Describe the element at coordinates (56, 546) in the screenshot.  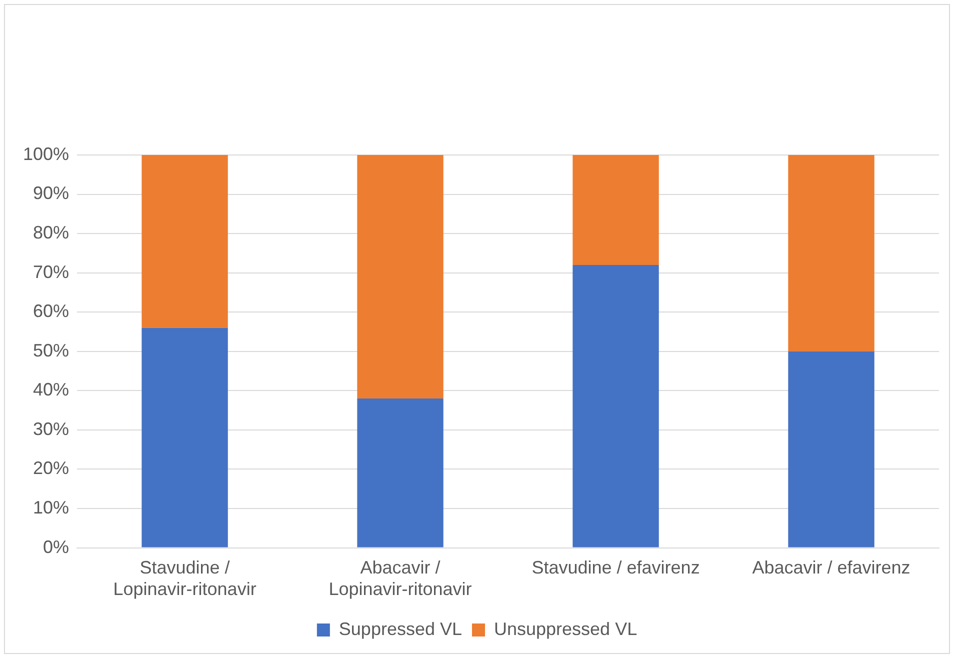
I see `y-tick-label: 0%` at that location.